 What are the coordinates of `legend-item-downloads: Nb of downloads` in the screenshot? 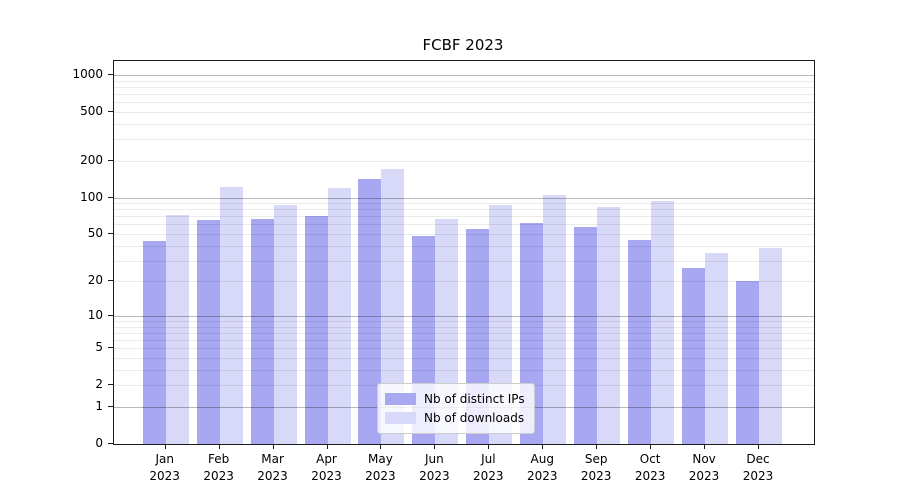 It's located at (455, 417).